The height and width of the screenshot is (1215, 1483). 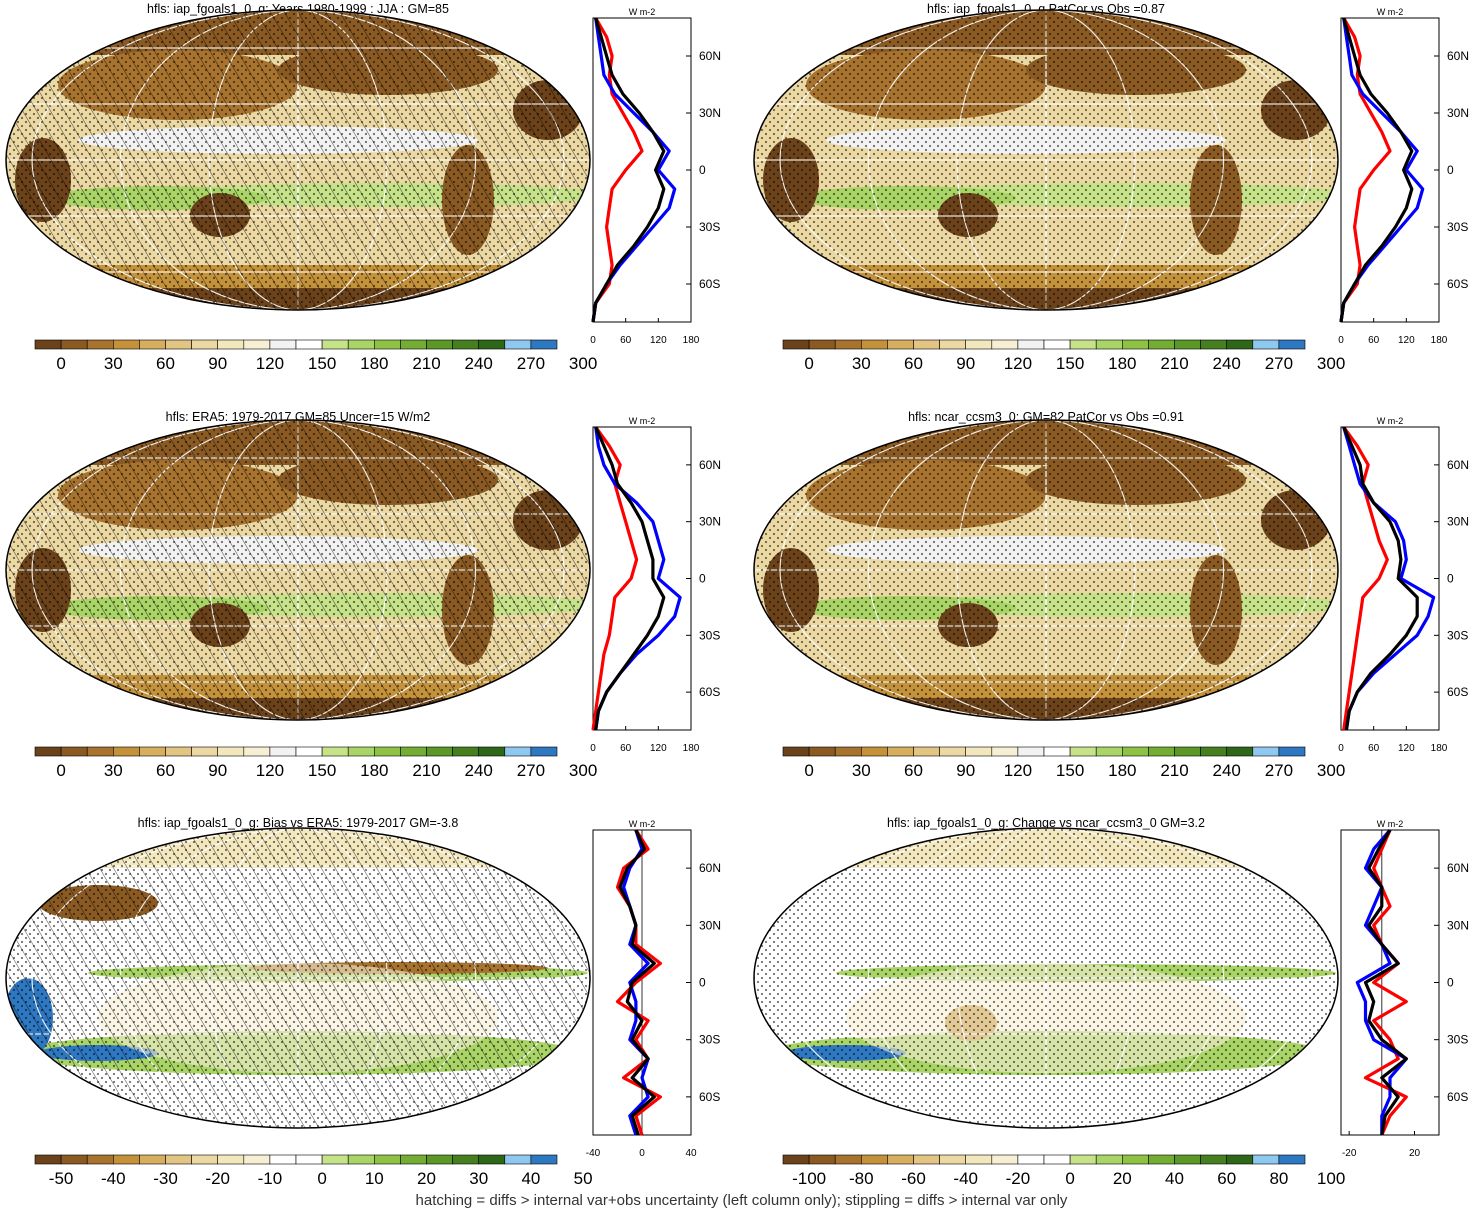 What do you see at coordinates (374, 363) in the screenshot?
I see `colorbar-tick-label: 180` at bounding box center [374, 363].